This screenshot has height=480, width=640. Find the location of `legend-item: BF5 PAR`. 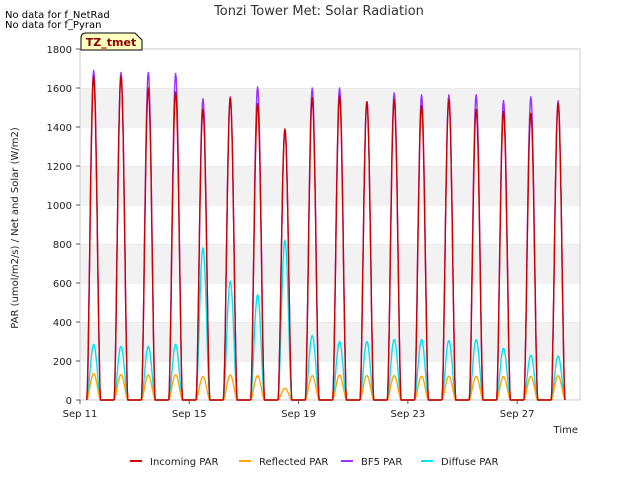

legend-item: BF5 PAR is located at coordinates (371, 462).